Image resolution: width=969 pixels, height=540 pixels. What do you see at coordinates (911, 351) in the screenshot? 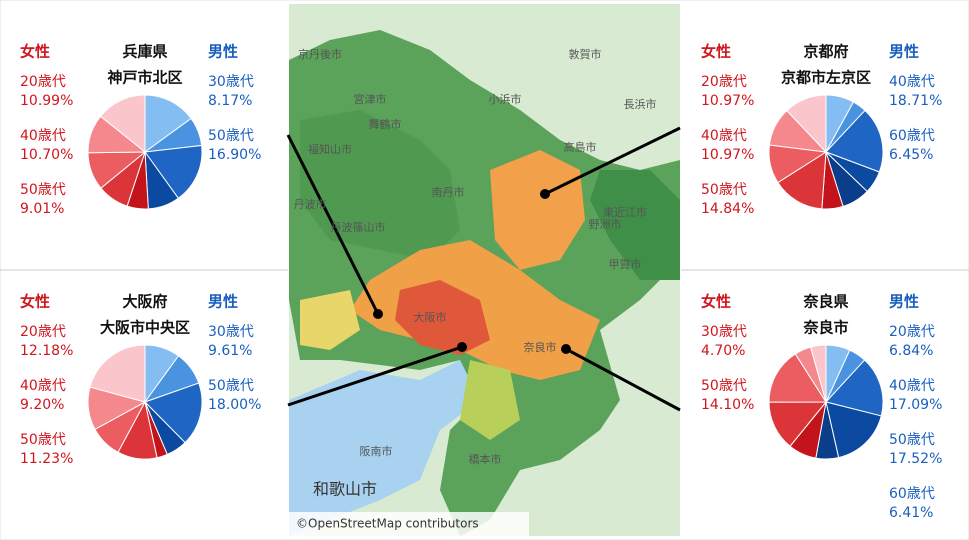
I see `value-label: 6.84%` at bounding box center [911, 351].